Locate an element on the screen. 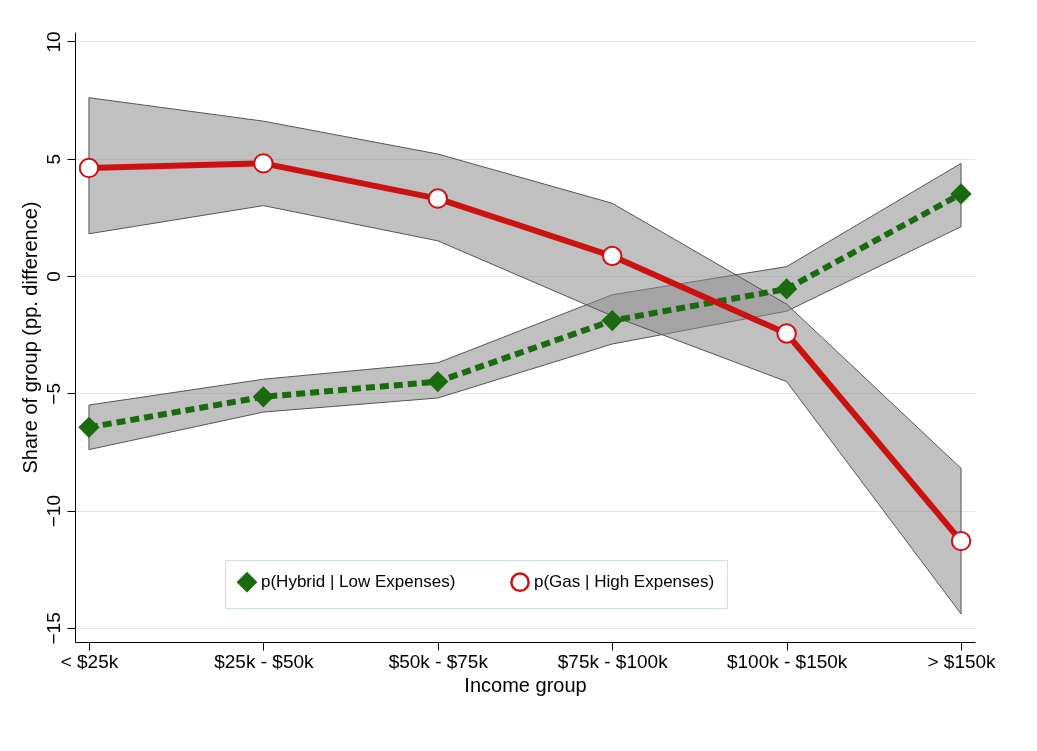 The height and width of the screenshot is (751, 1037). y-tick-label: 0 is located at coordinates (53, 276).